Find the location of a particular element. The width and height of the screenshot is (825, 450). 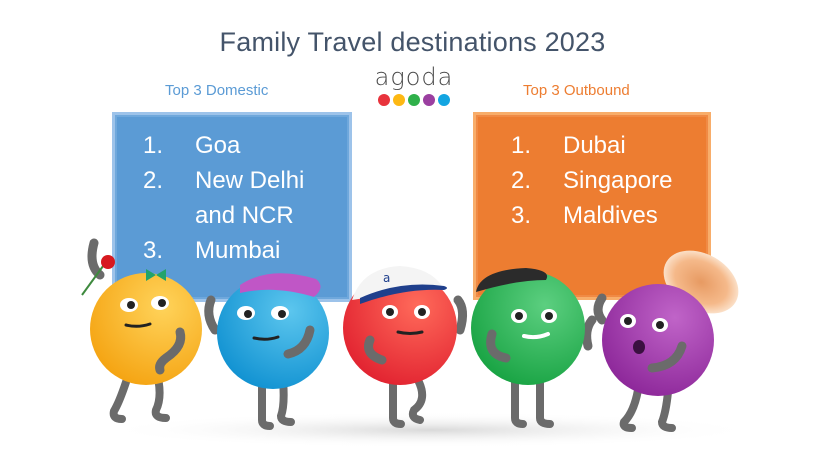

destination-name: Maldives is located at coordinates (610, 215).